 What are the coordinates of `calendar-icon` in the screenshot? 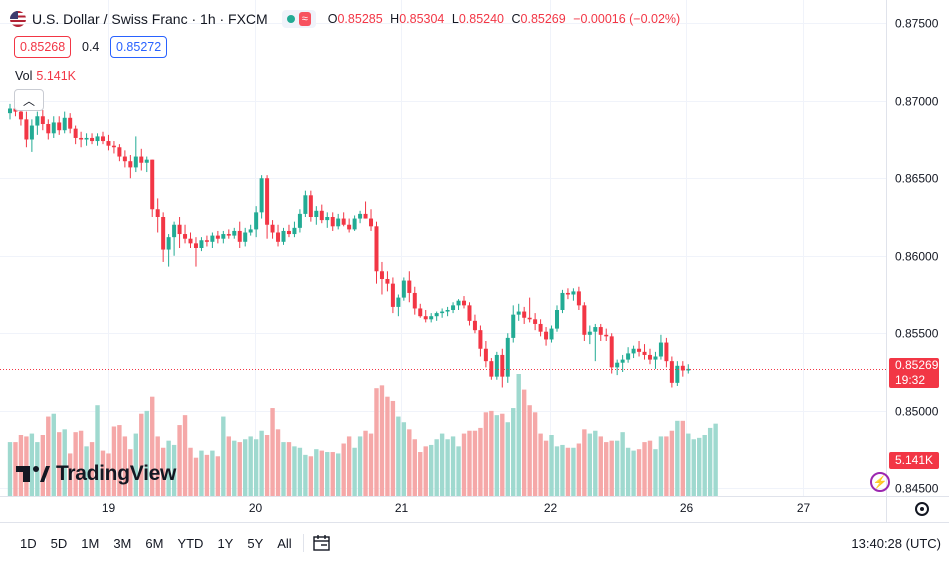 It's located at (322, 543).